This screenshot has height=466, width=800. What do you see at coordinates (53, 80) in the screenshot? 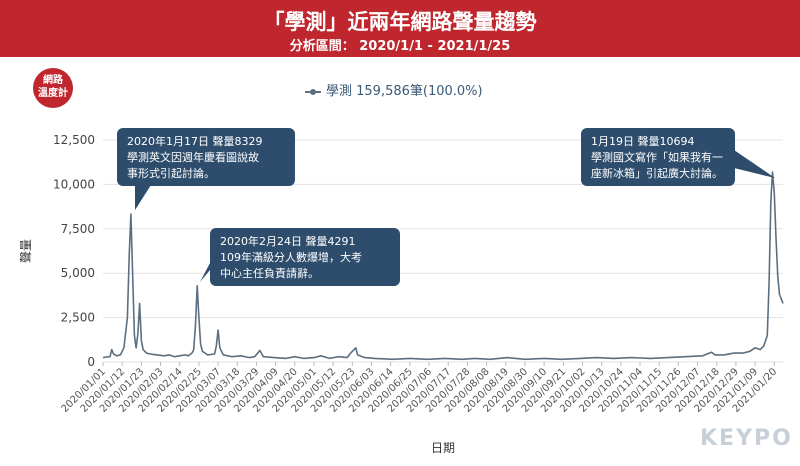
I see `logo-line-1: 網路` at bounding box center [53, 80].